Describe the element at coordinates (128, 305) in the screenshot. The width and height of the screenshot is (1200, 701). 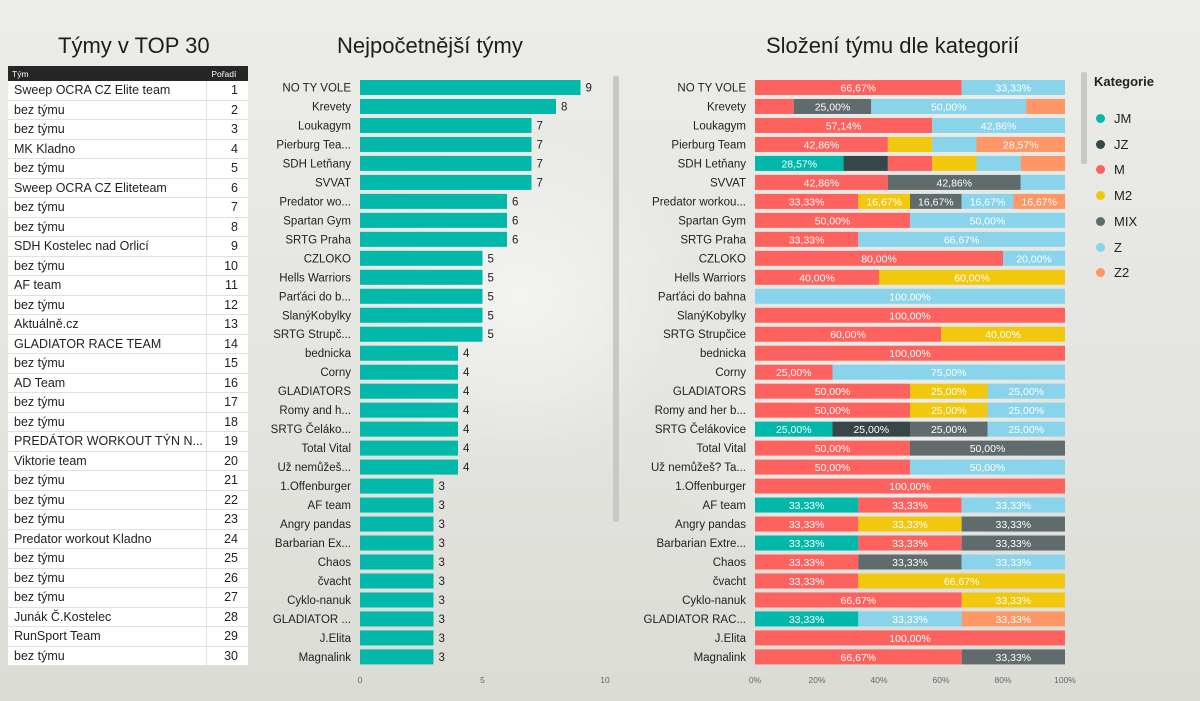
I see `table-row: bez týmu 12` at that location.